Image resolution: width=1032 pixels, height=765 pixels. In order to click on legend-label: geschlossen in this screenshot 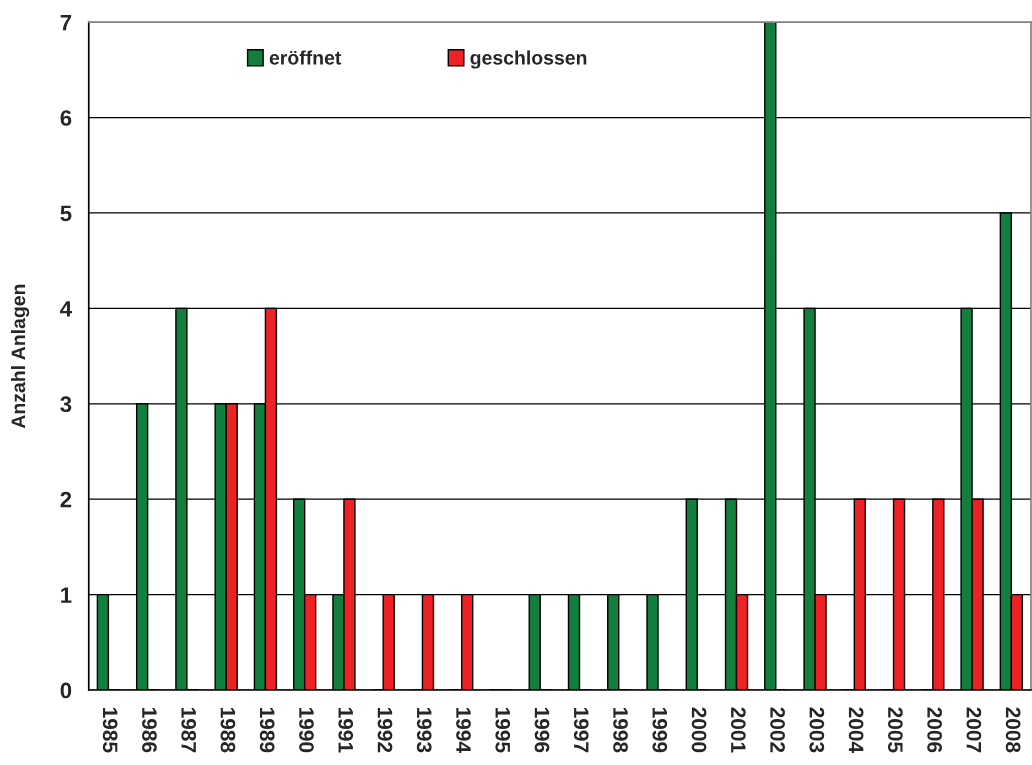, I will do `click(528, 59)`.